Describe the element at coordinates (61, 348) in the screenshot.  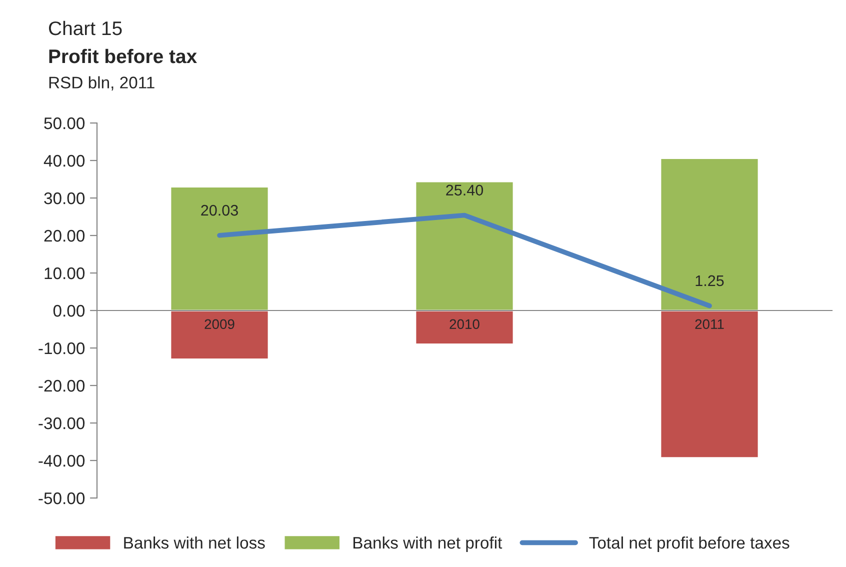
I see `y-tick-label: -10.00` at that location.